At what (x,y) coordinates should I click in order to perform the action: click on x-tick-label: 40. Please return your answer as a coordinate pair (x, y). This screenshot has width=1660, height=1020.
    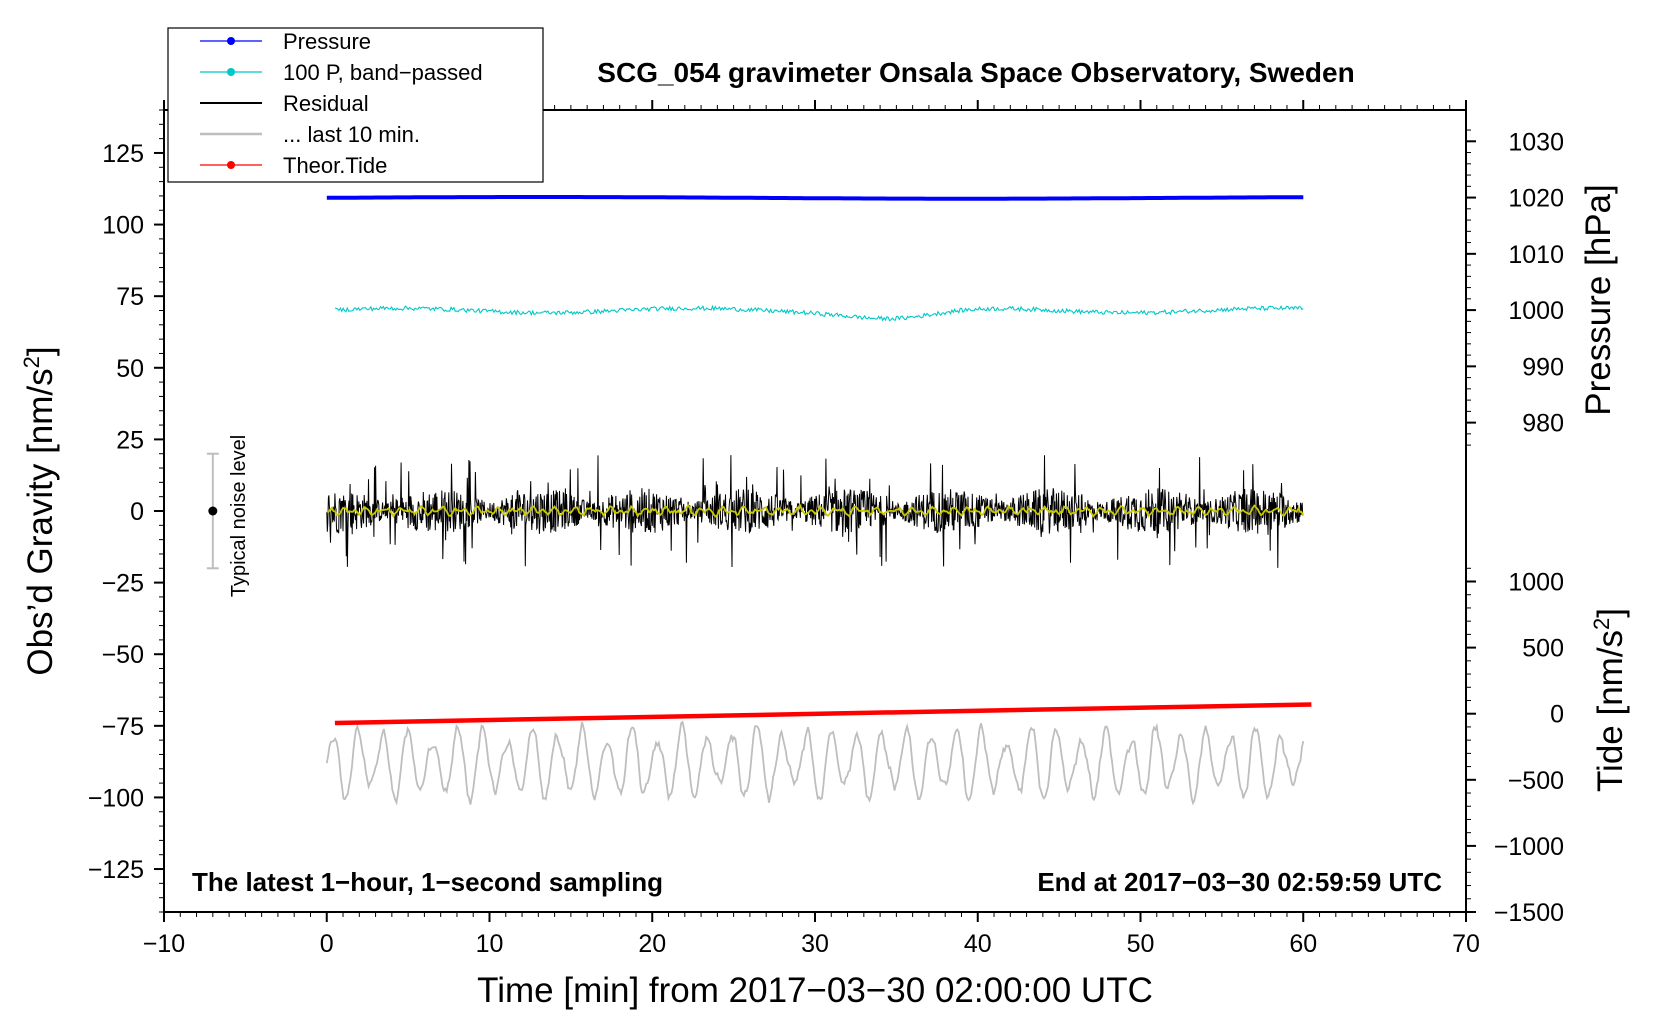
    Looking at the image, I should click on (978, 944).